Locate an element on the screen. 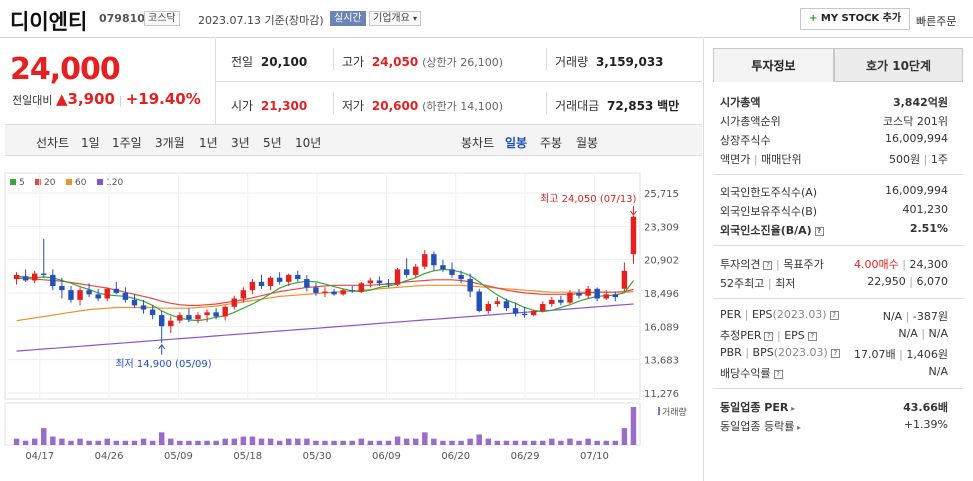 This screenshot has height=481, width=973. quick-order-link: 빠른주문 is located at coordinates (936, 21).